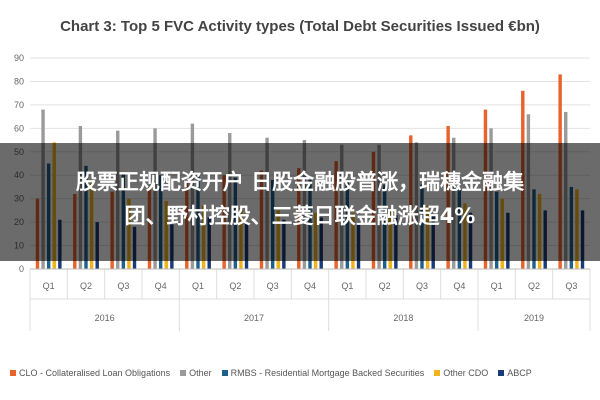 This screenshot has width=600, height=400. Describe the element at coordinates (19, 81) in the screenshot. I see `y-tick-label: 80` at that location.